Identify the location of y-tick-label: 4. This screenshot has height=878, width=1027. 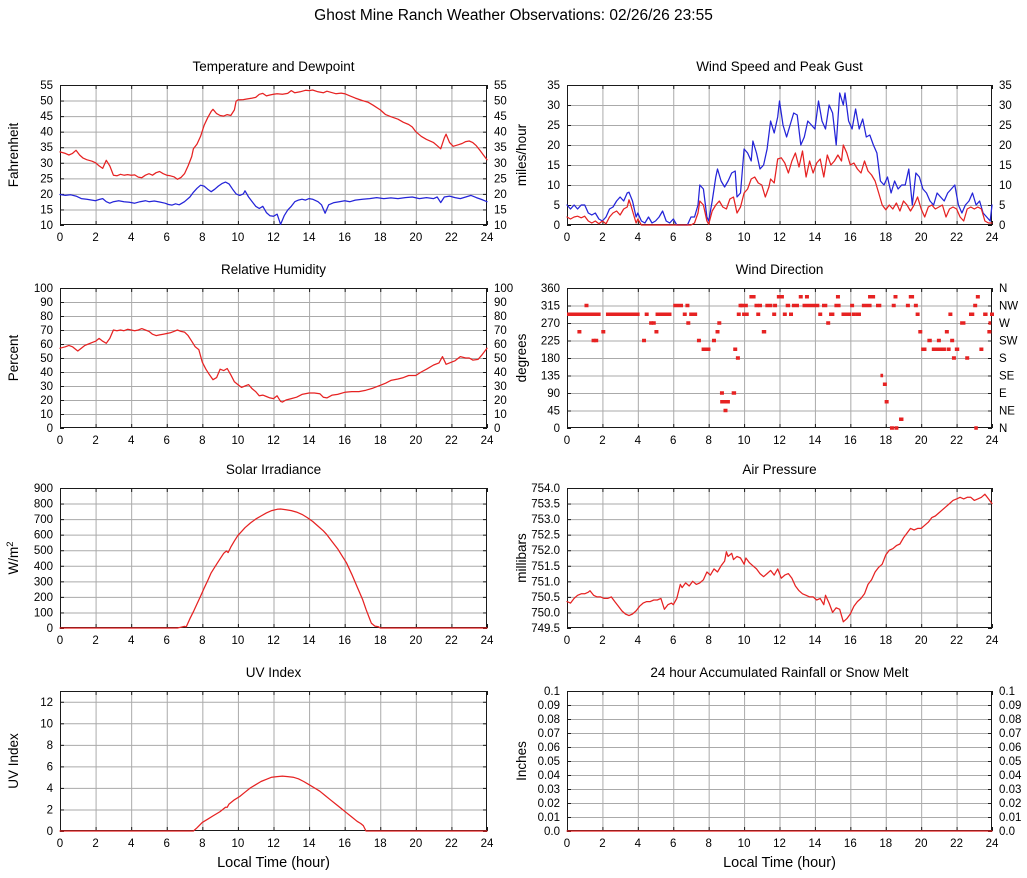
(50, 789).